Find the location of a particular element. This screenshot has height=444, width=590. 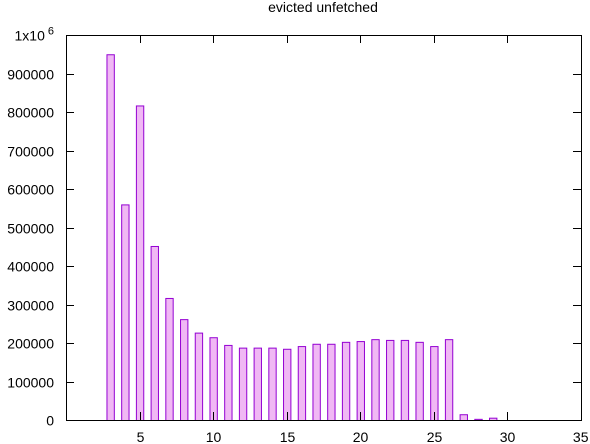

y-tick-label: 400000 is located at coordinates (30, 267).